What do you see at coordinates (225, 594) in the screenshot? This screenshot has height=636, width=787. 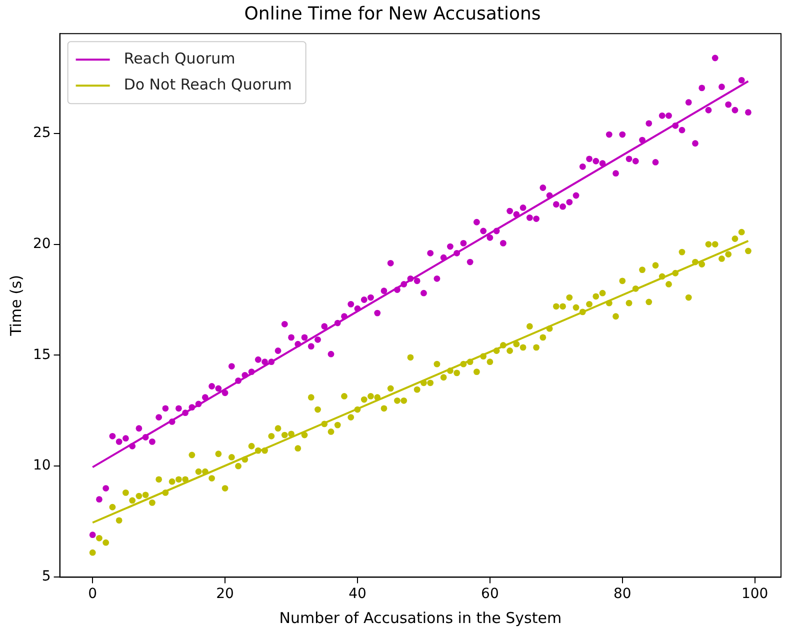 I see `x-tick-label: 20` at bounding box center [225, 594].